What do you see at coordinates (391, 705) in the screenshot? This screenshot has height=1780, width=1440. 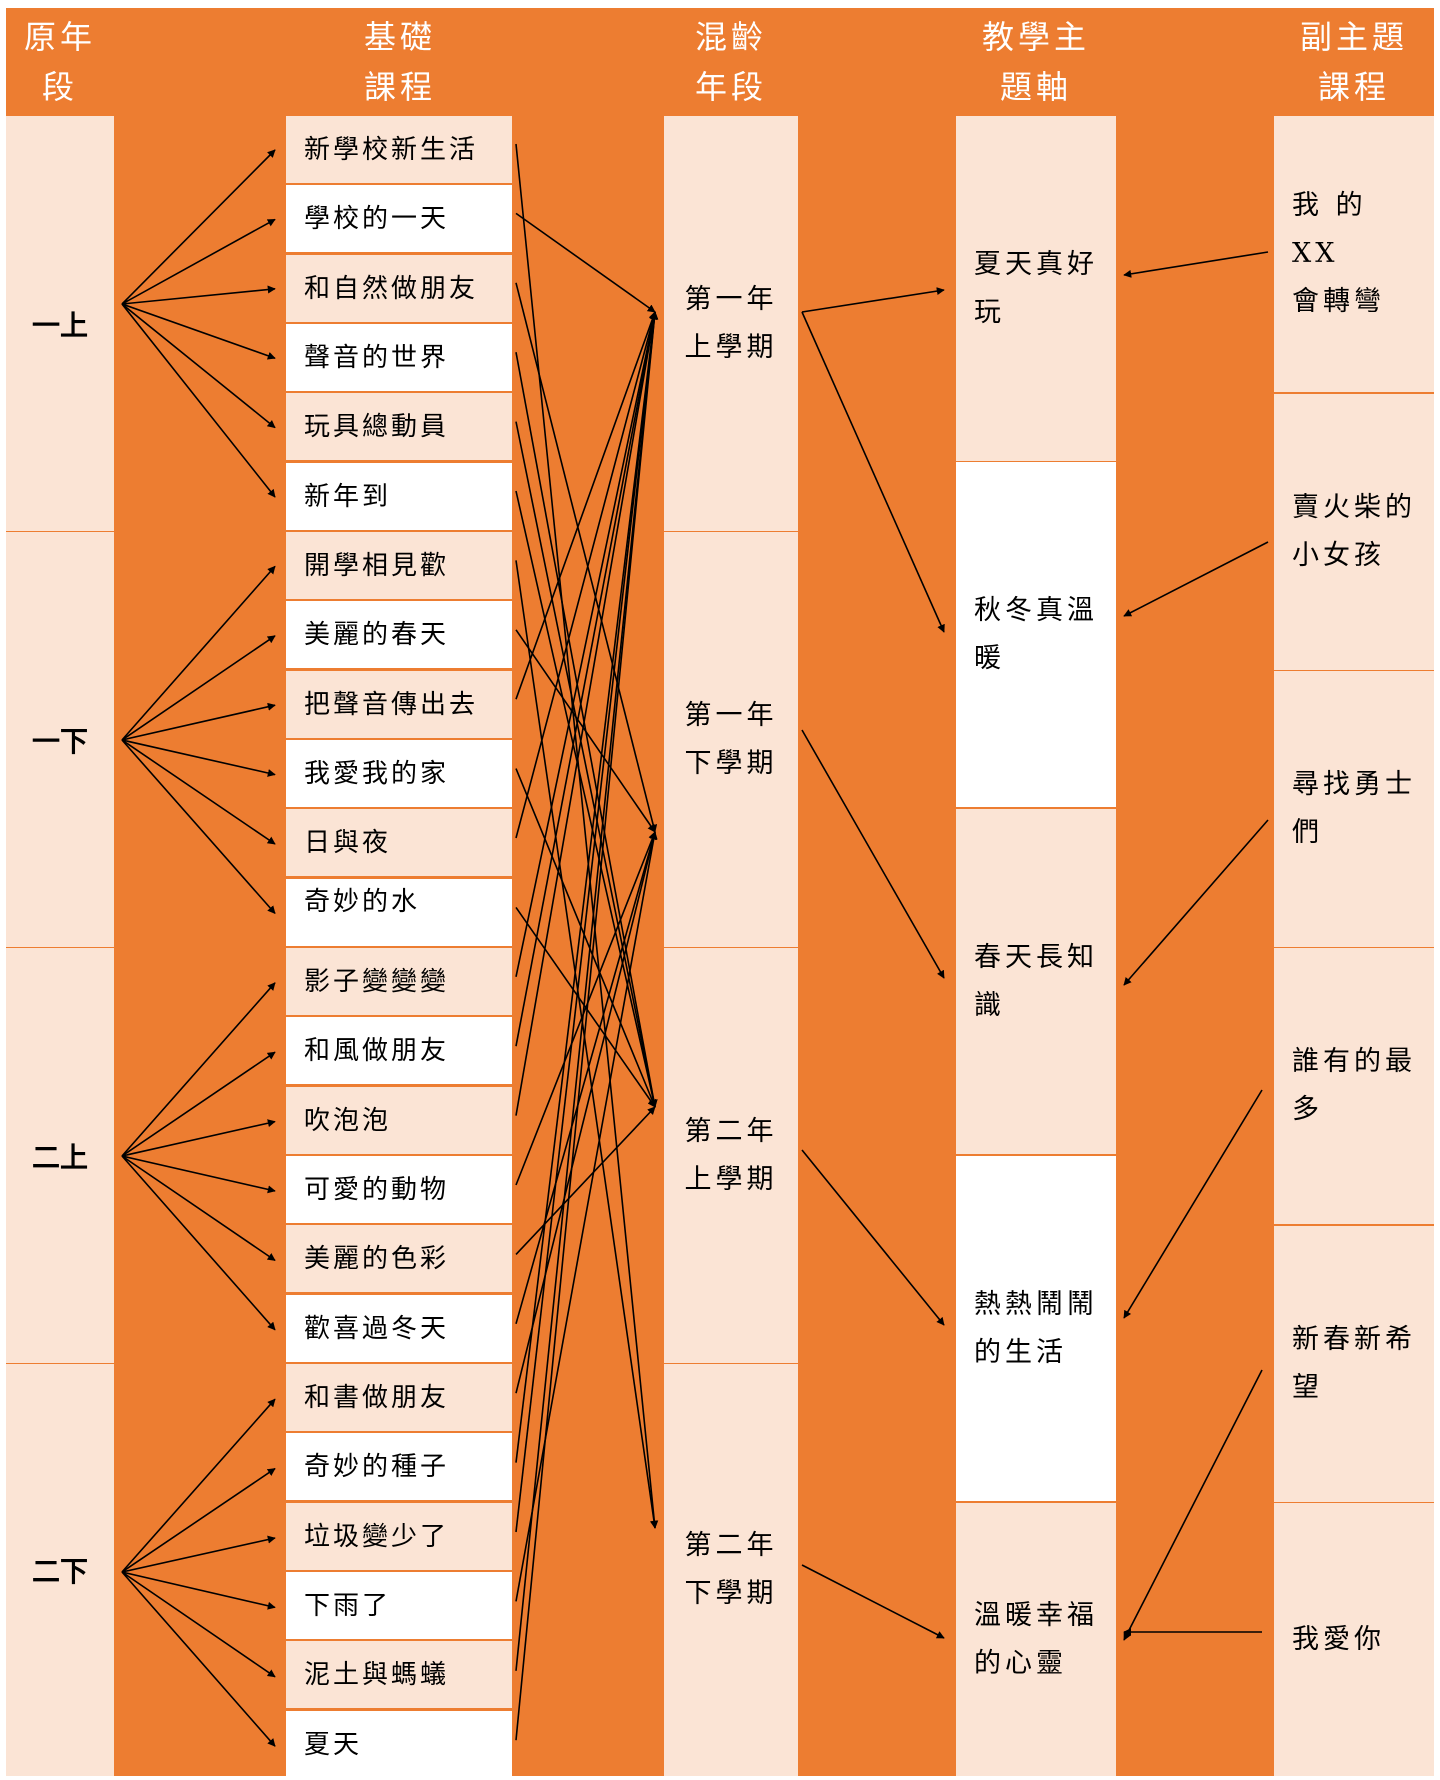 I see `course-label: 把聲音傳出去` at bounding box center [391, 705].